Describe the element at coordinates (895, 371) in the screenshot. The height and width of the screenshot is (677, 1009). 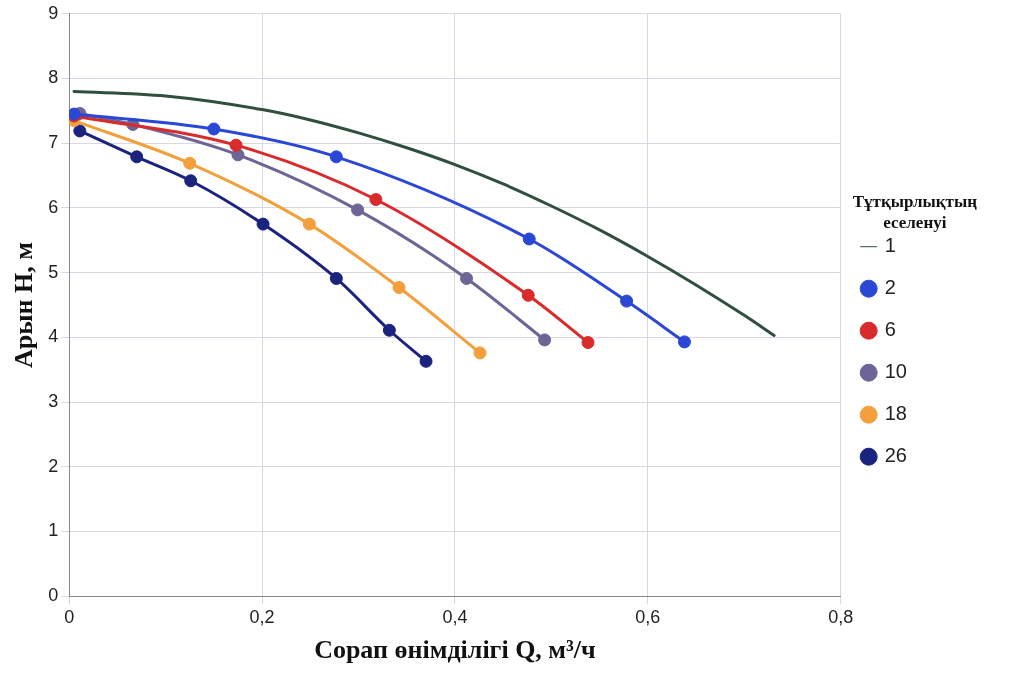
I see `legend-label: 10` at that location.